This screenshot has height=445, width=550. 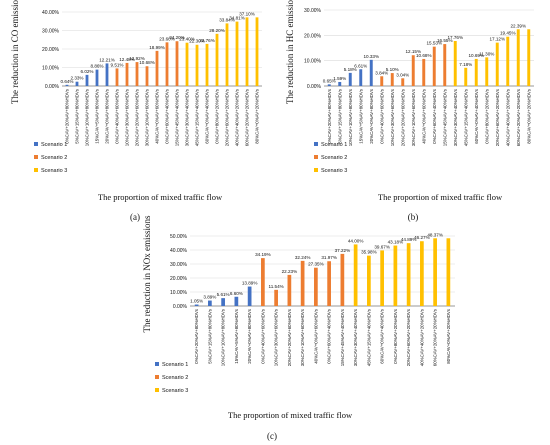 What do you see at coordinates (395, 336) in the screenshot?
I see `x-tick-label: 0%CAV+80%AV+20%HDVs` at bounding box center [395, 336].